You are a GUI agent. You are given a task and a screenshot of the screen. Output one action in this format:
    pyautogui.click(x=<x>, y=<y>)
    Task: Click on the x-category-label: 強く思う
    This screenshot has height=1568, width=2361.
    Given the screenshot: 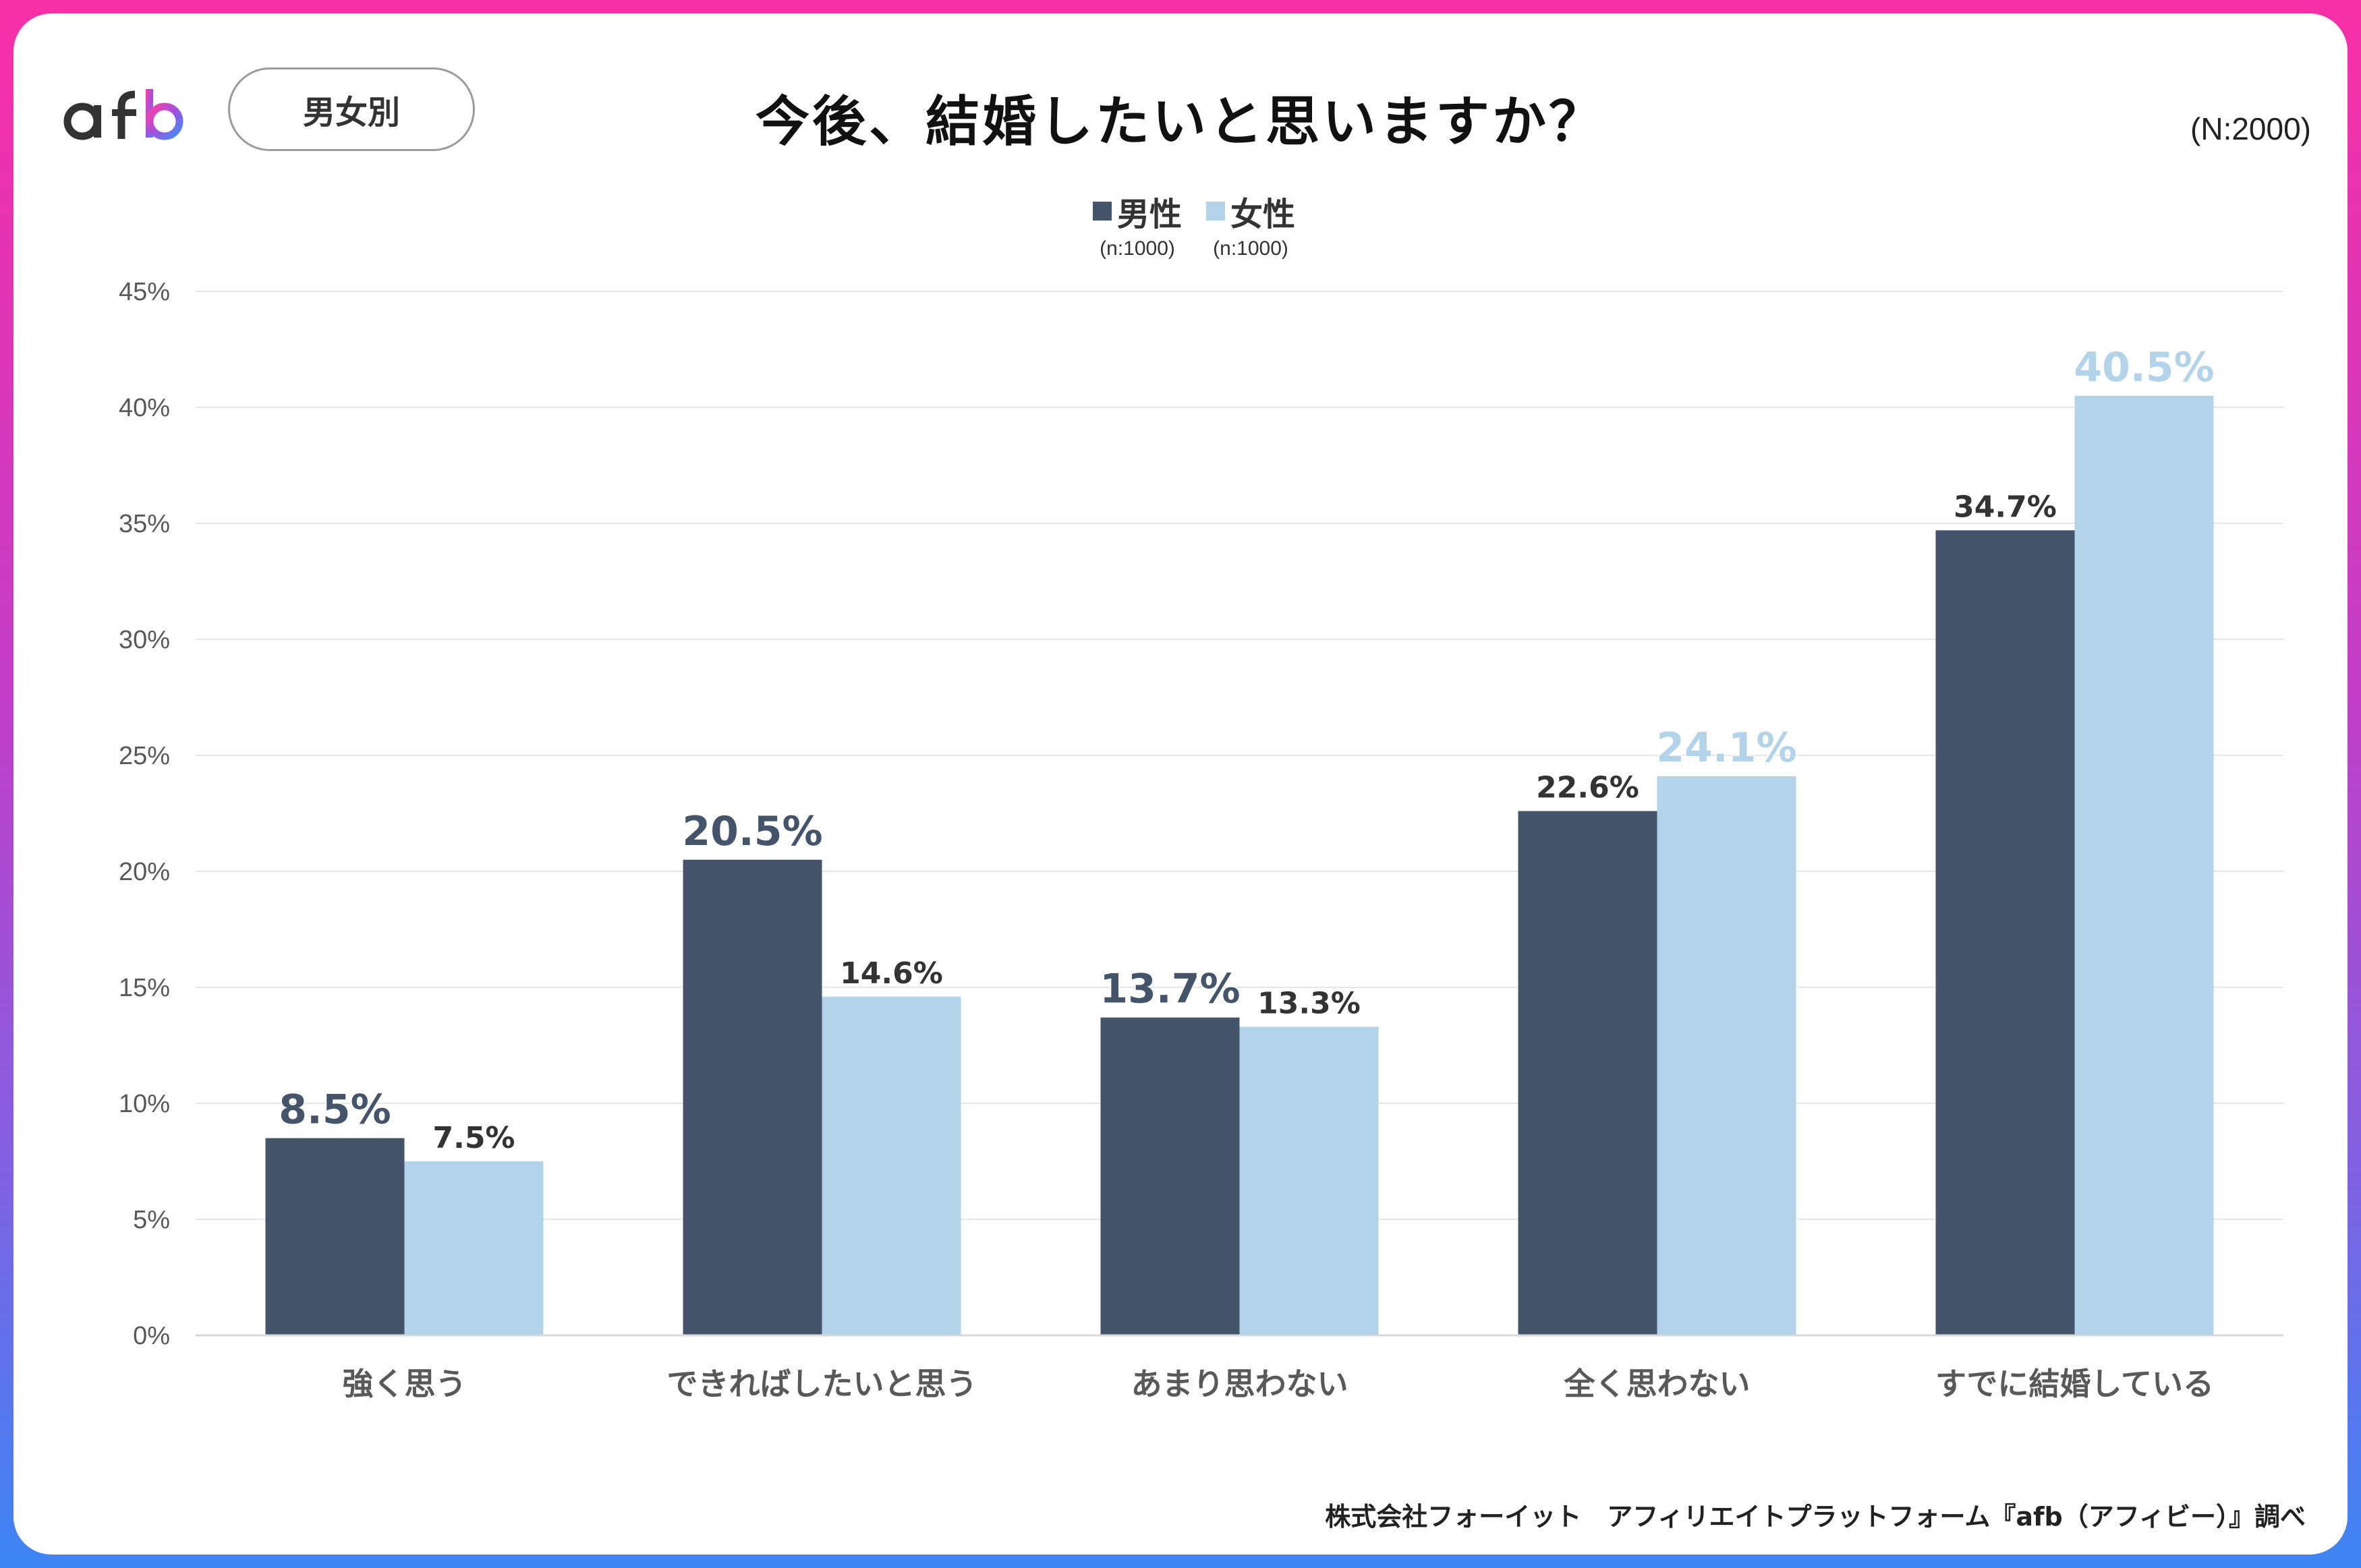 What is the action you would take?
    pyautogui.click(x=405, y=1384)
    